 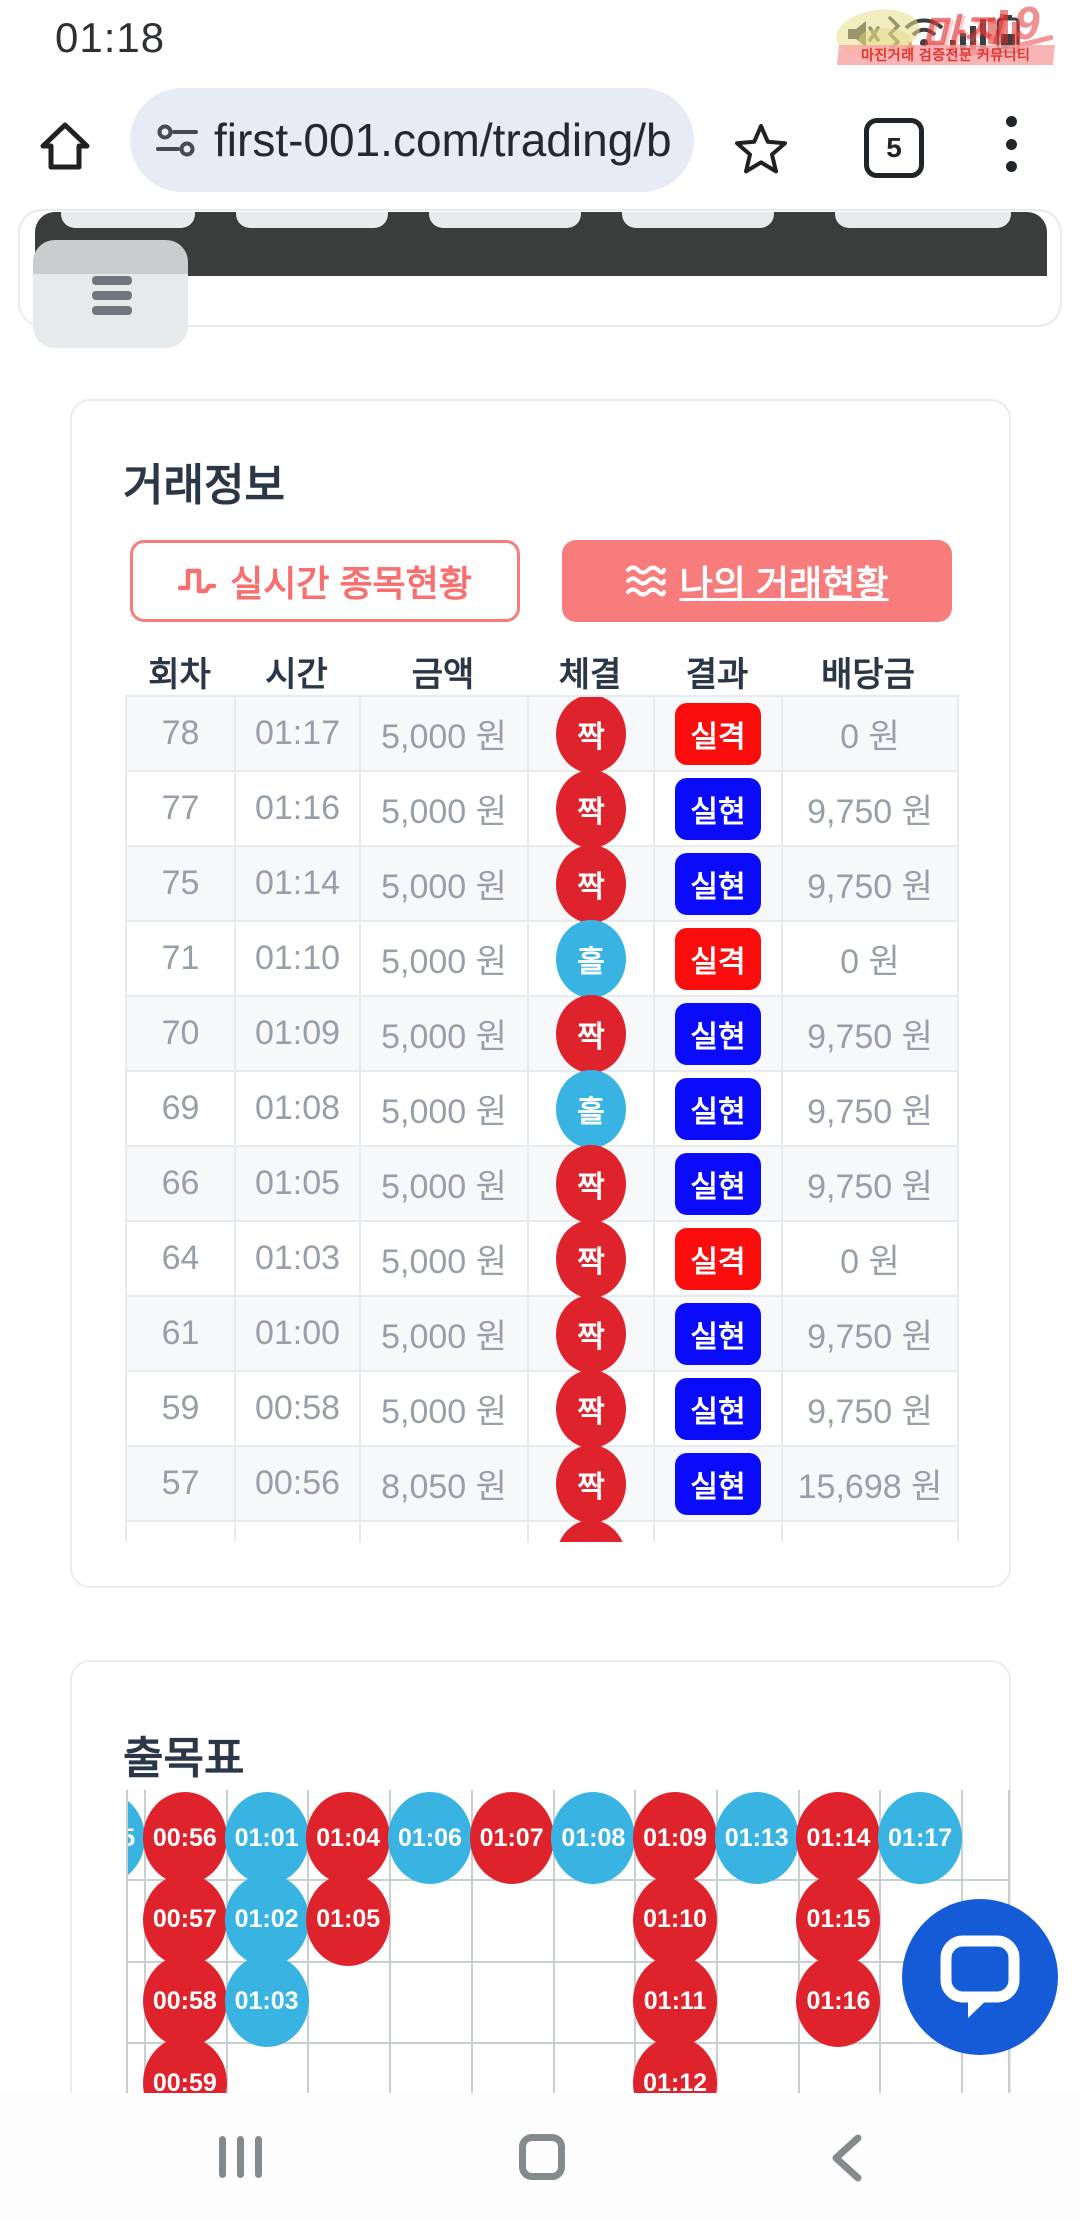 What do you see at coordinates (542, 1408) in the screenshot?
I see `table-row: 59 00:58 5,000 원 짝 실현 9,750 원` at bounding box center [542, 1408].